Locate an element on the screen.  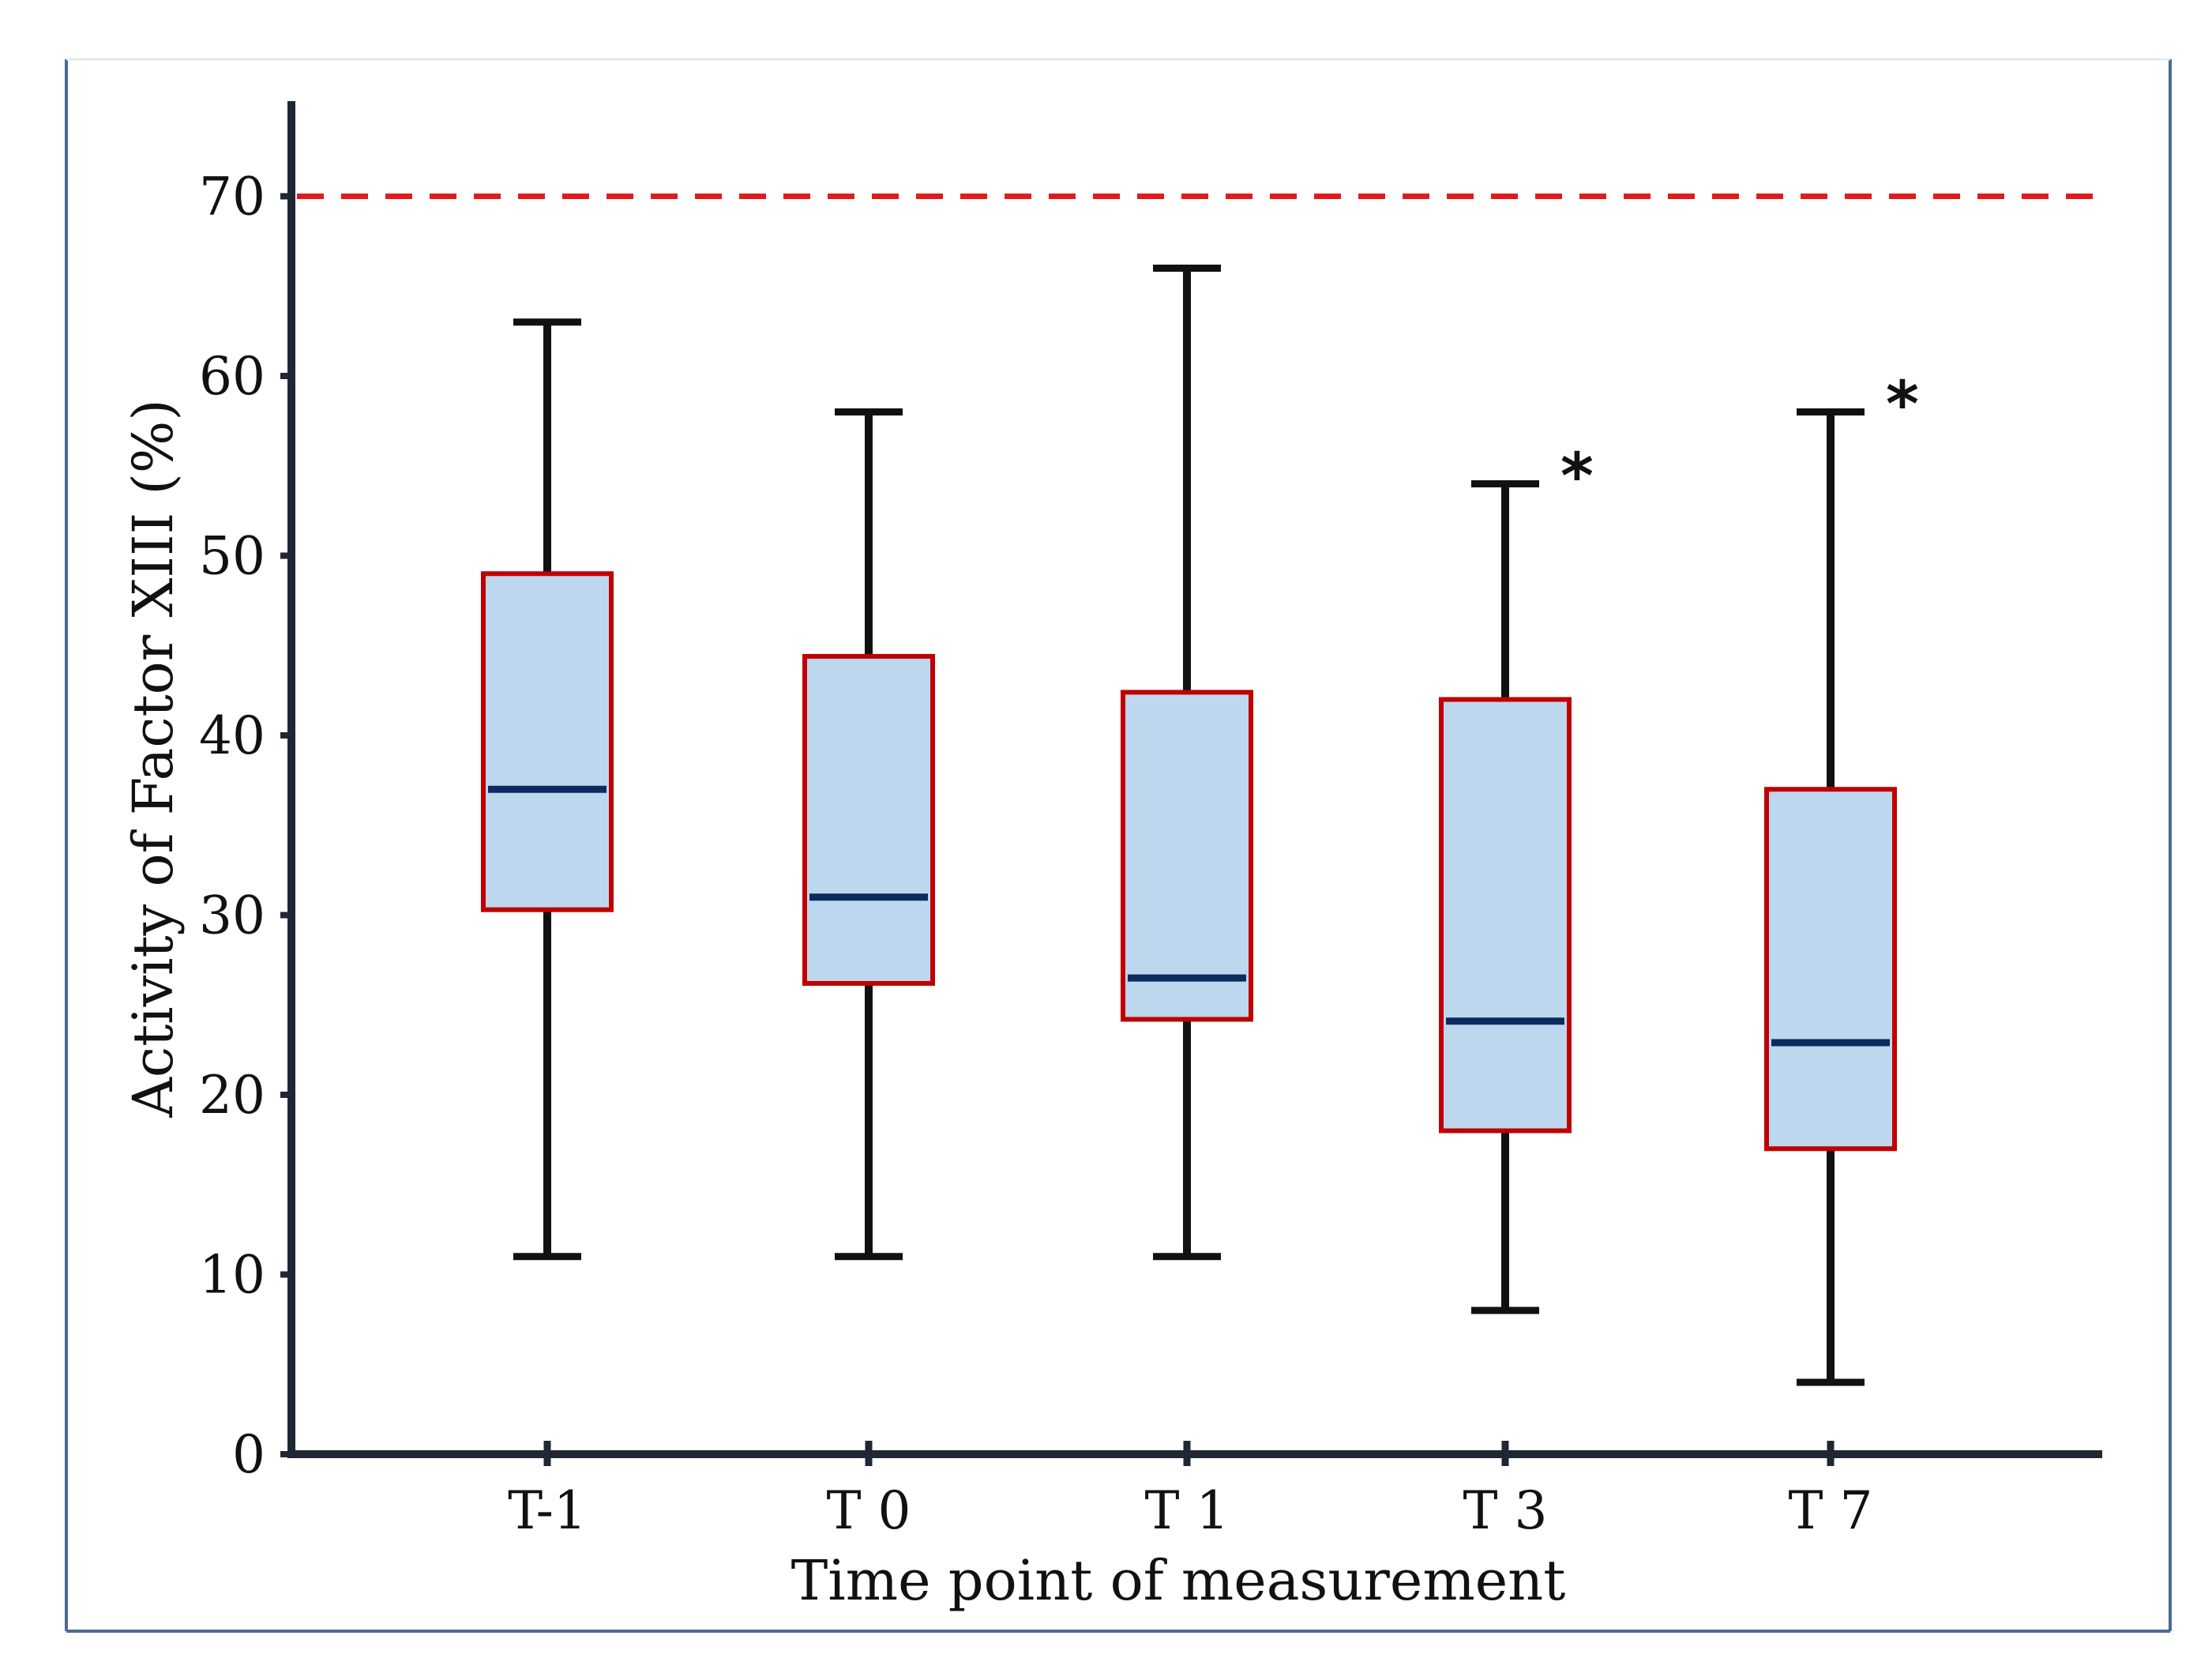
box-group-t3: * is located at coordinates (1516, 877).